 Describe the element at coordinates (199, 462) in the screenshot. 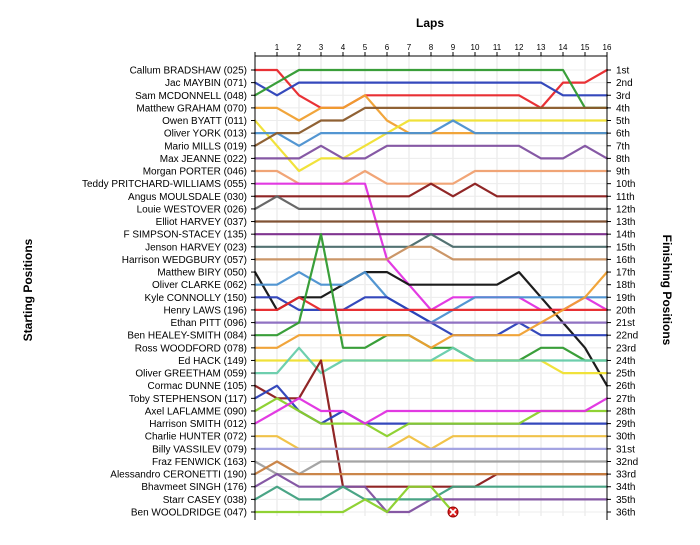

I see `starting-position-label: Fraz FENWICK (163)` at that location.